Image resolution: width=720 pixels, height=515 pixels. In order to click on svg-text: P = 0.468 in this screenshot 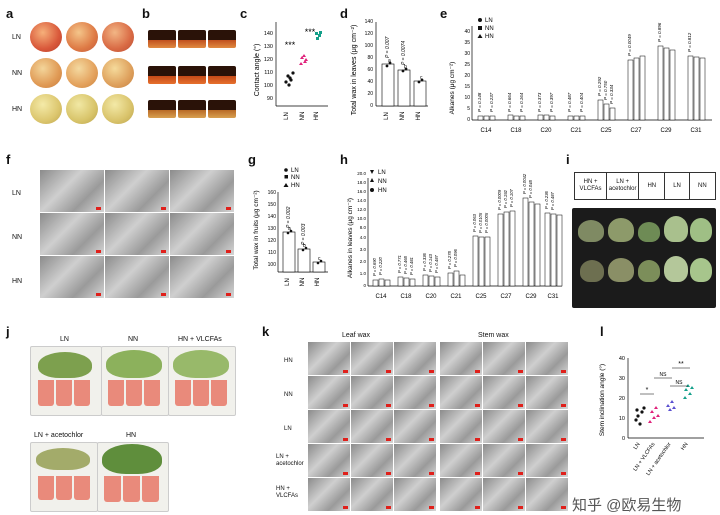, I will do `click(405, 264)`.